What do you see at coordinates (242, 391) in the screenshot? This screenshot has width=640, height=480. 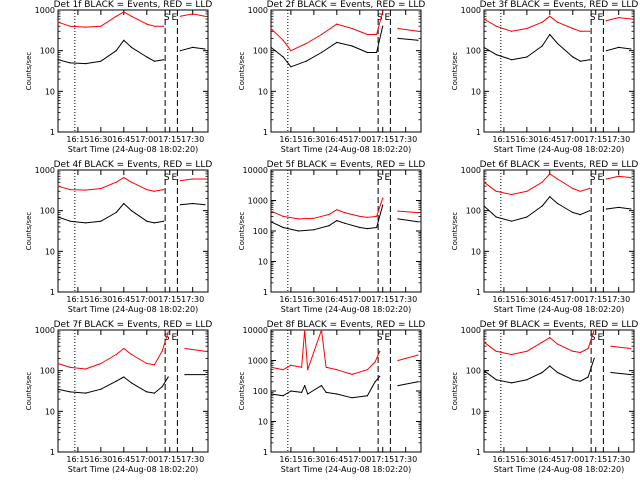 I see `panel-8-y-axis-label: Counts/sec` at bounding box center [242, 391].